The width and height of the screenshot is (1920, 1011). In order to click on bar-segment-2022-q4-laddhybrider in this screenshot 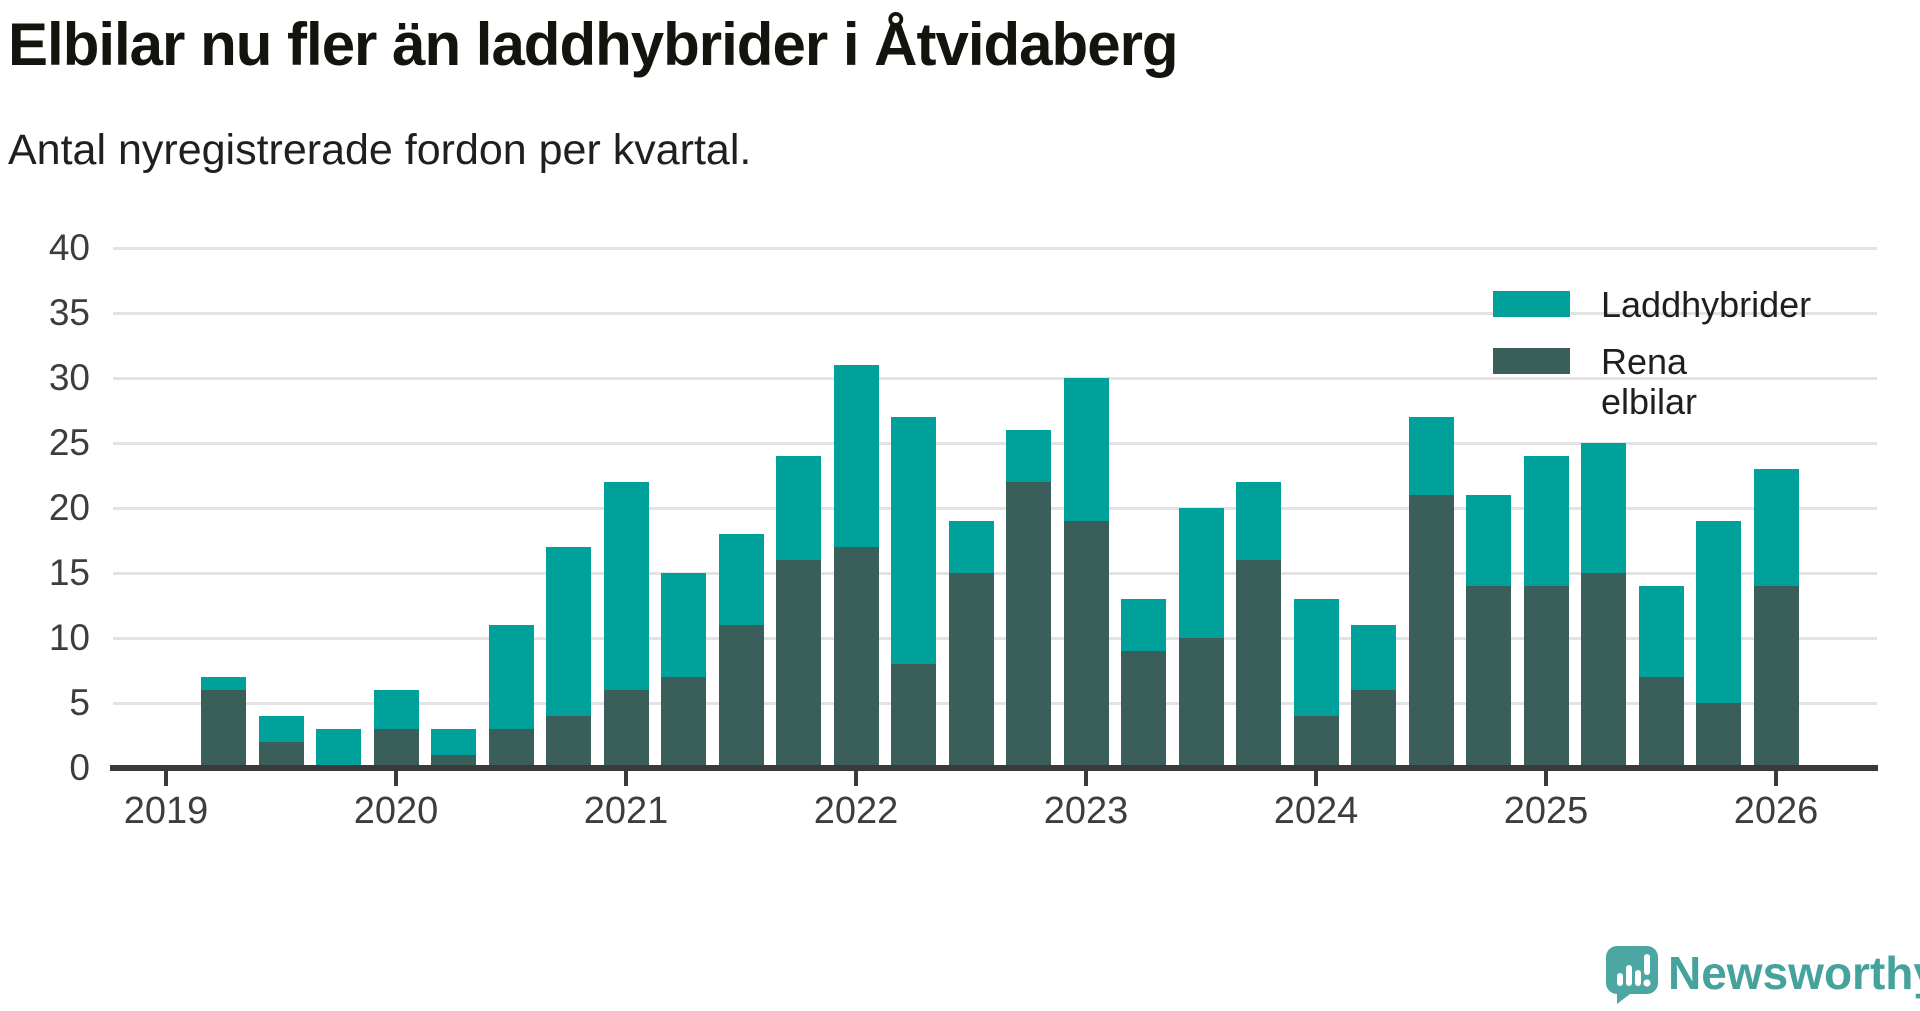, I will do `click(1028, 456)`.